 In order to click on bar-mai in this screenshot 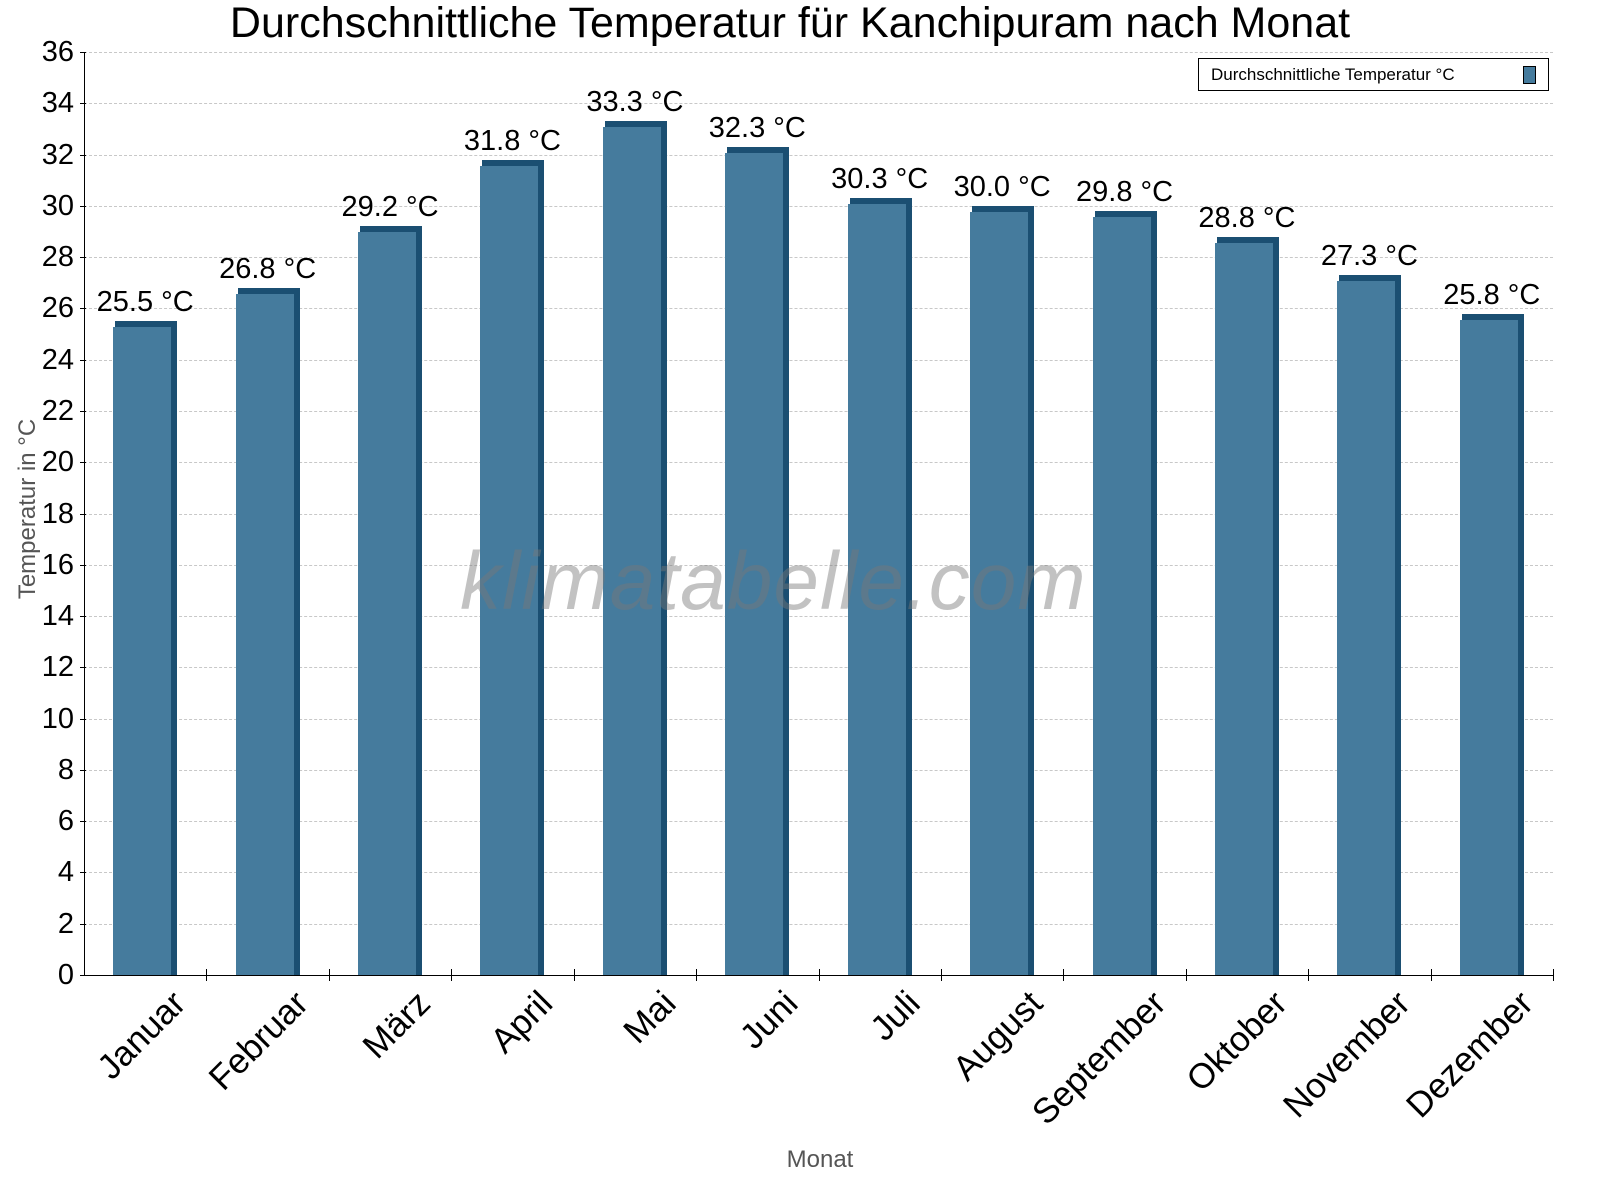, I will do `click(631, 551)`.